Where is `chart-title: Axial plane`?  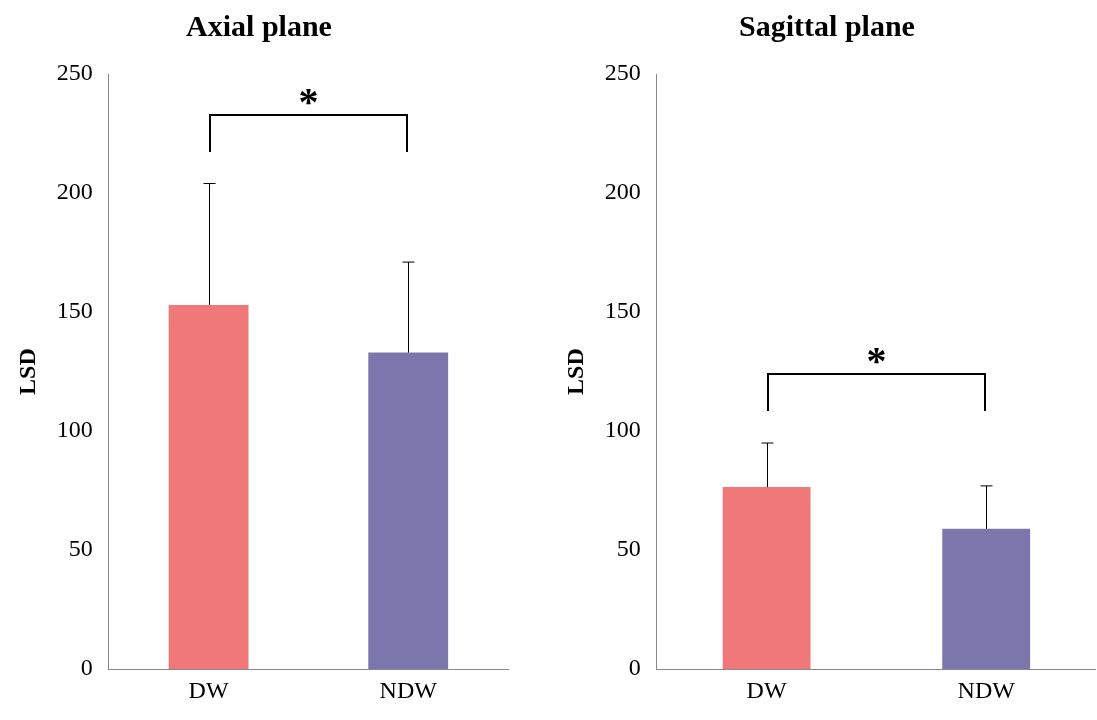 chart-title: Axial plane is located at coordinates (259, 25).